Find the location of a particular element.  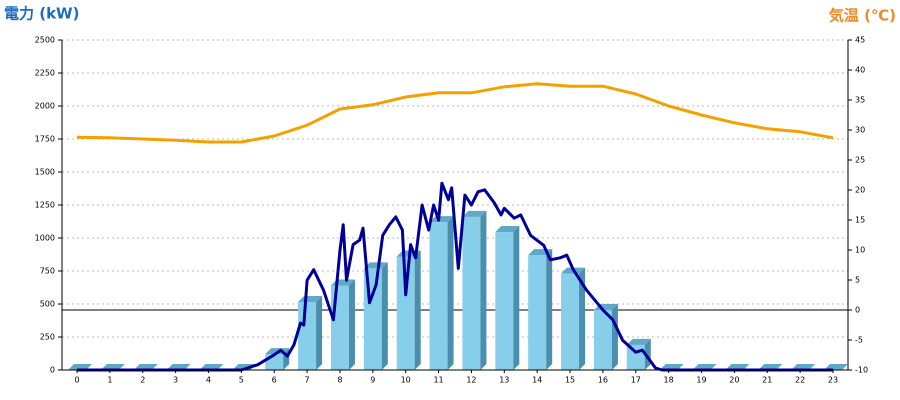

line is located at coordinates (455, 113).